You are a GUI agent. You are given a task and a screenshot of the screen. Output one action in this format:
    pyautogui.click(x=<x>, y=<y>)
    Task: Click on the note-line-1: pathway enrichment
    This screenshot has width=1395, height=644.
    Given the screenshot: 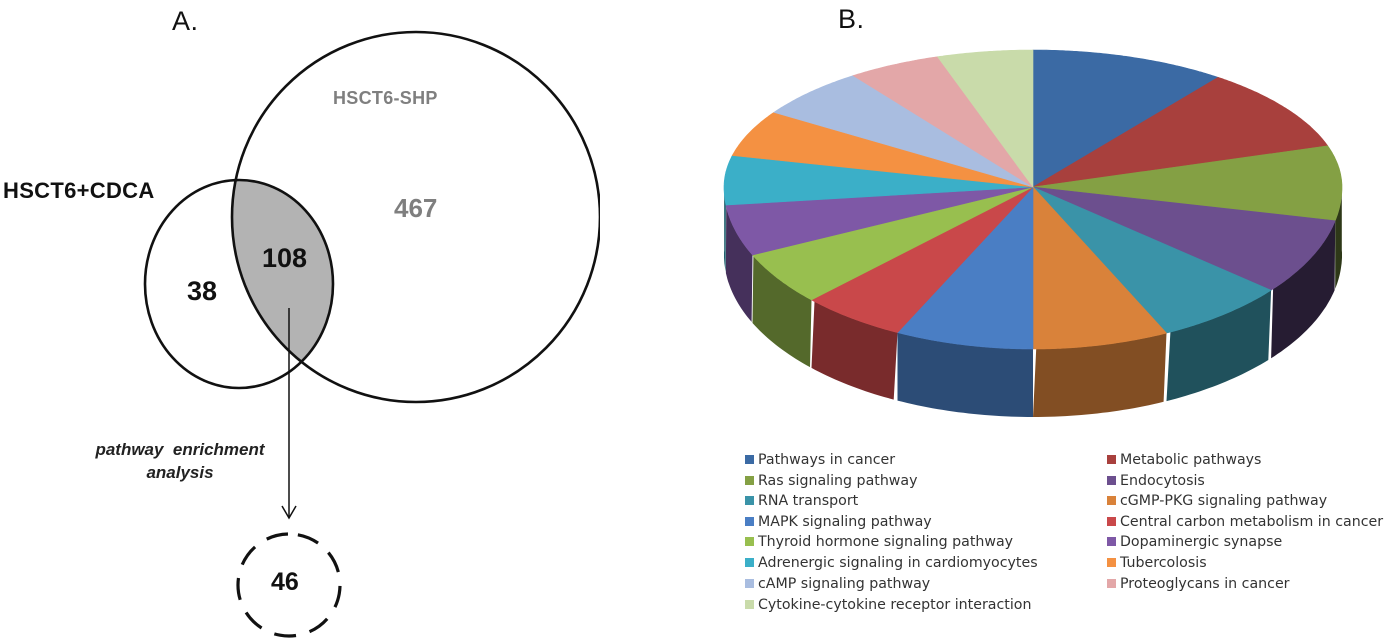 What is the action you would take?
    pyautogui.click(x=180, y=449)
    